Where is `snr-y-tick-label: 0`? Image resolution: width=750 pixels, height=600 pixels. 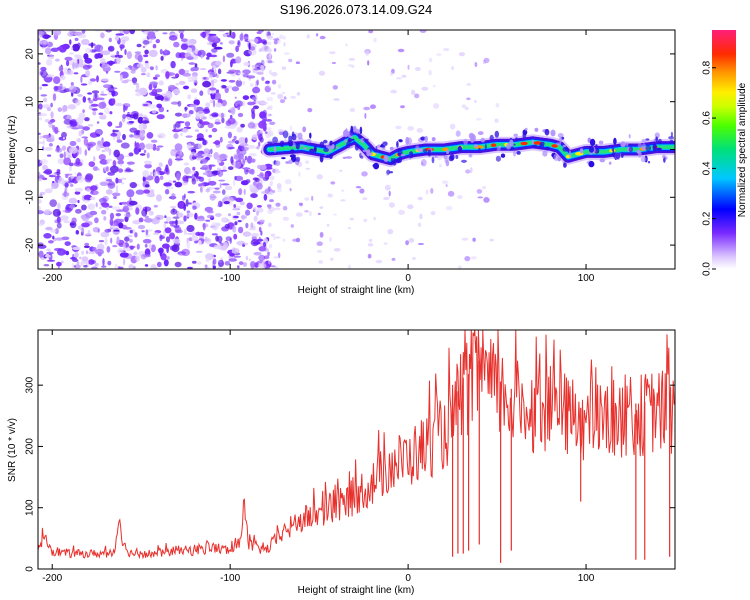
snr-y-tick-label: 0 is located at coordinates (30, 569).